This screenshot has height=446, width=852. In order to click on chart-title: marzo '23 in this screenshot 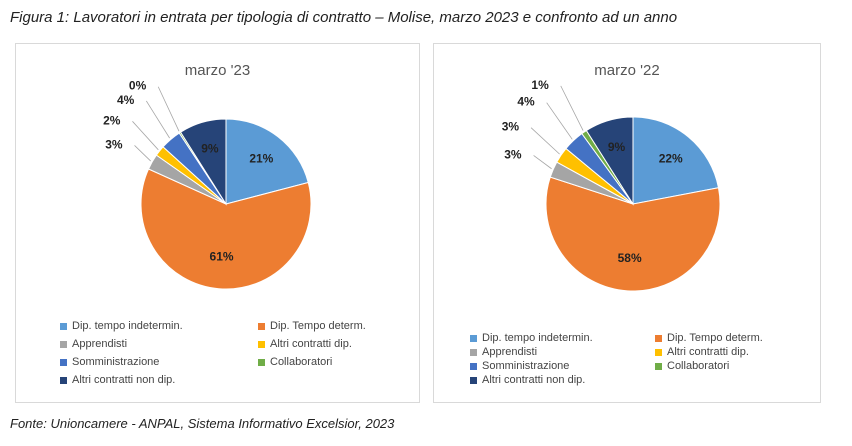, I will do `click(217, 70)`.